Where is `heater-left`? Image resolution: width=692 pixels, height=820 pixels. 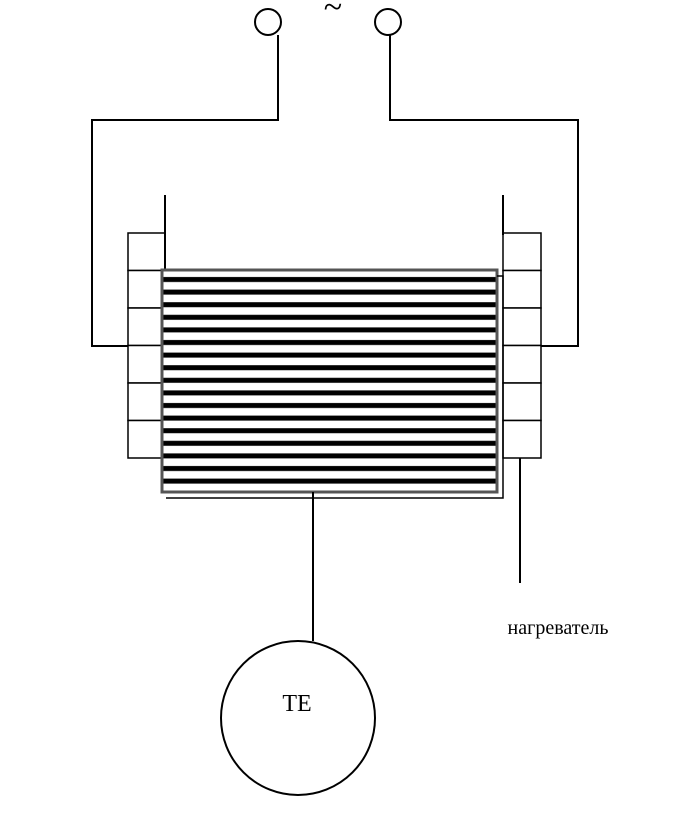
heater-left is located at coordinates (146, 345).